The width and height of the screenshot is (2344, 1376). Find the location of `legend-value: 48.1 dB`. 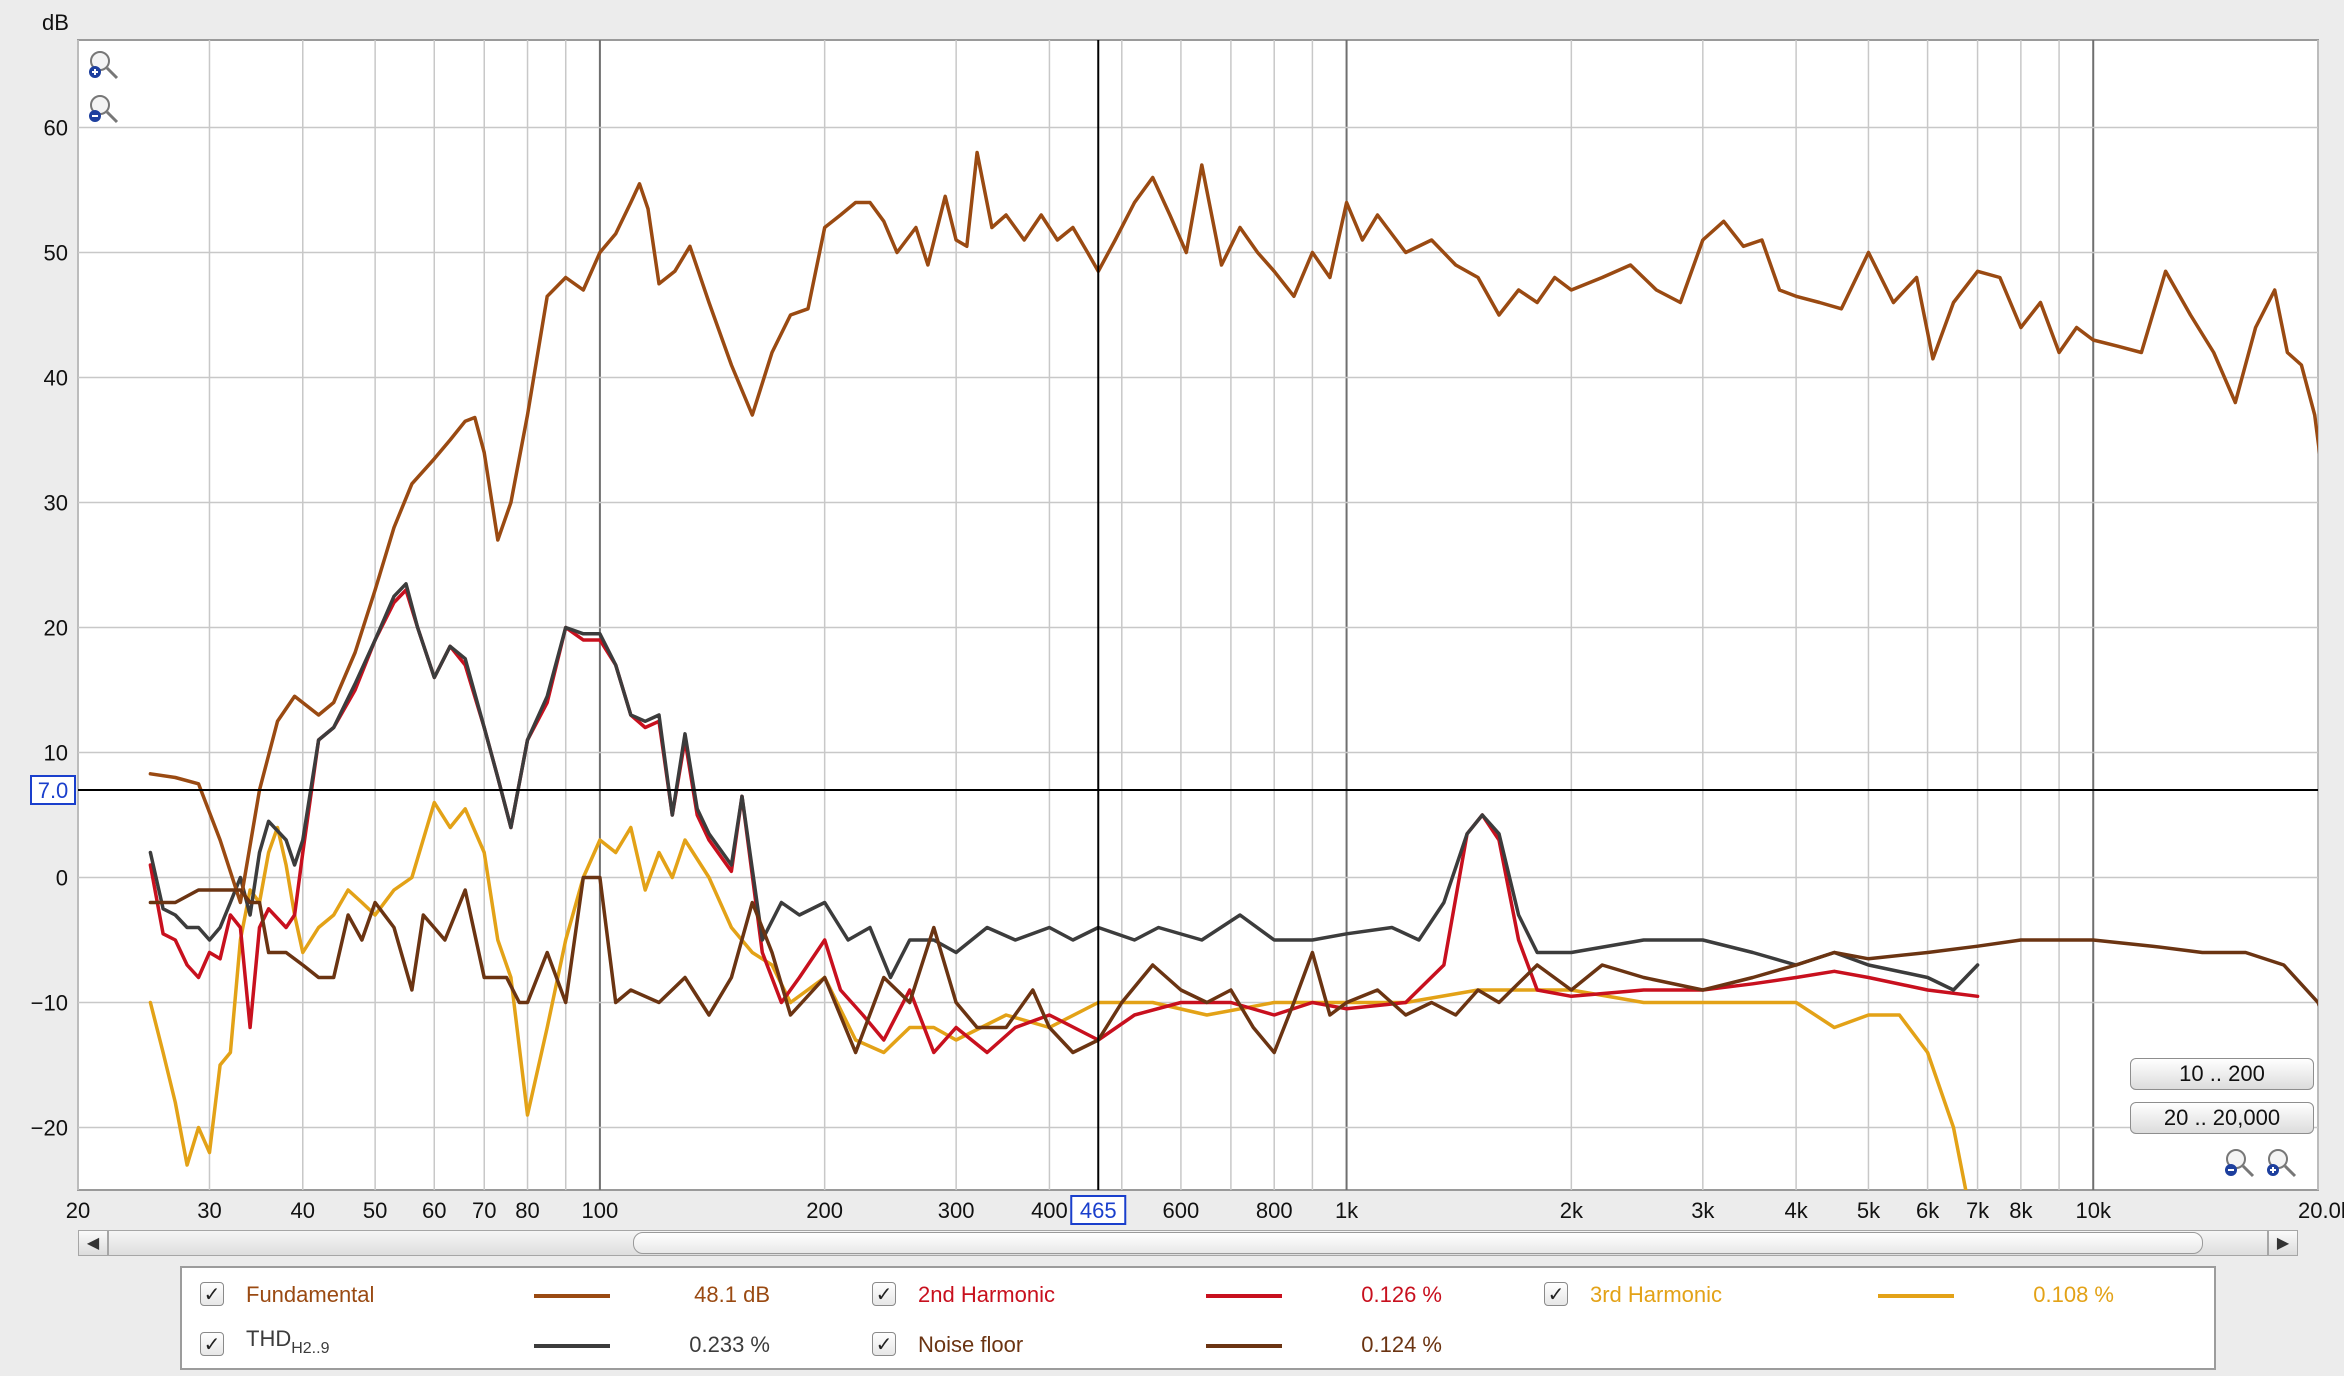

legend-value: 48.1 dB is located at coordinates (732, 1294).